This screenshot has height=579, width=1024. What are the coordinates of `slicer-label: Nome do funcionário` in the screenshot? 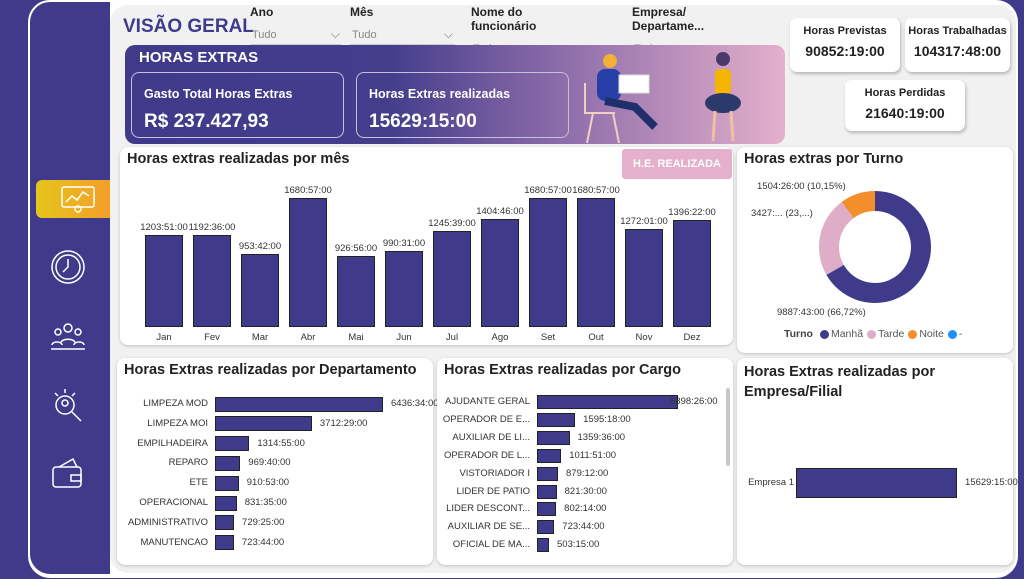 It's located at (504, 19).